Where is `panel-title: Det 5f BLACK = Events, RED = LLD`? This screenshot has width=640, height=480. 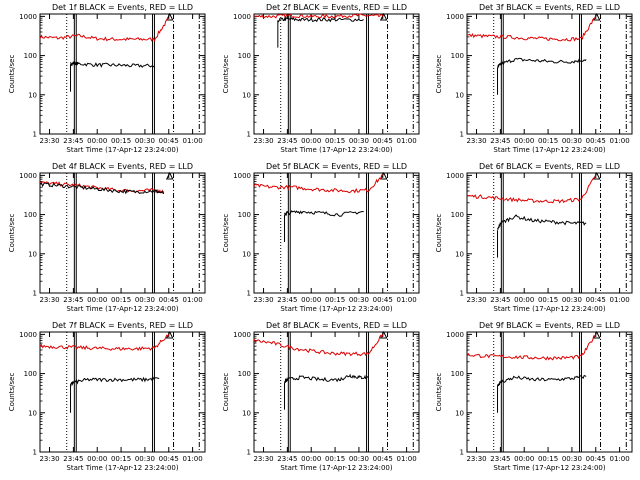
panel-title: Det 5f BLACK = Events, RED = LLD is located at coordinates (336, 166).